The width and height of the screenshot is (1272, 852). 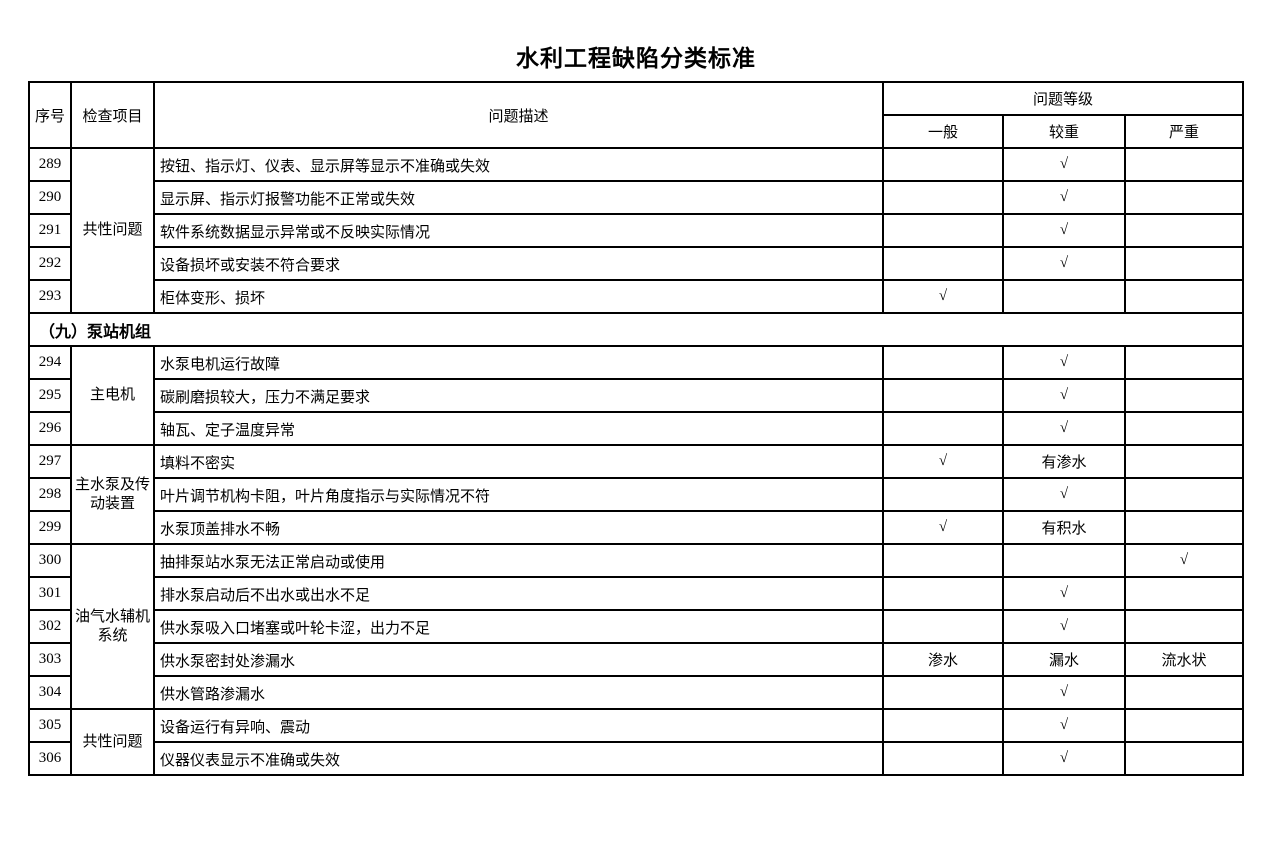 I want to click on serial-cell: 292, so click(x=50, y=263).